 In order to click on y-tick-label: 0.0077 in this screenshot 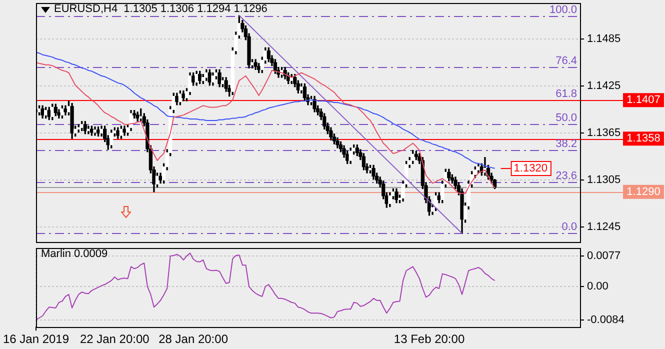, I will do `click(604, 256)`.